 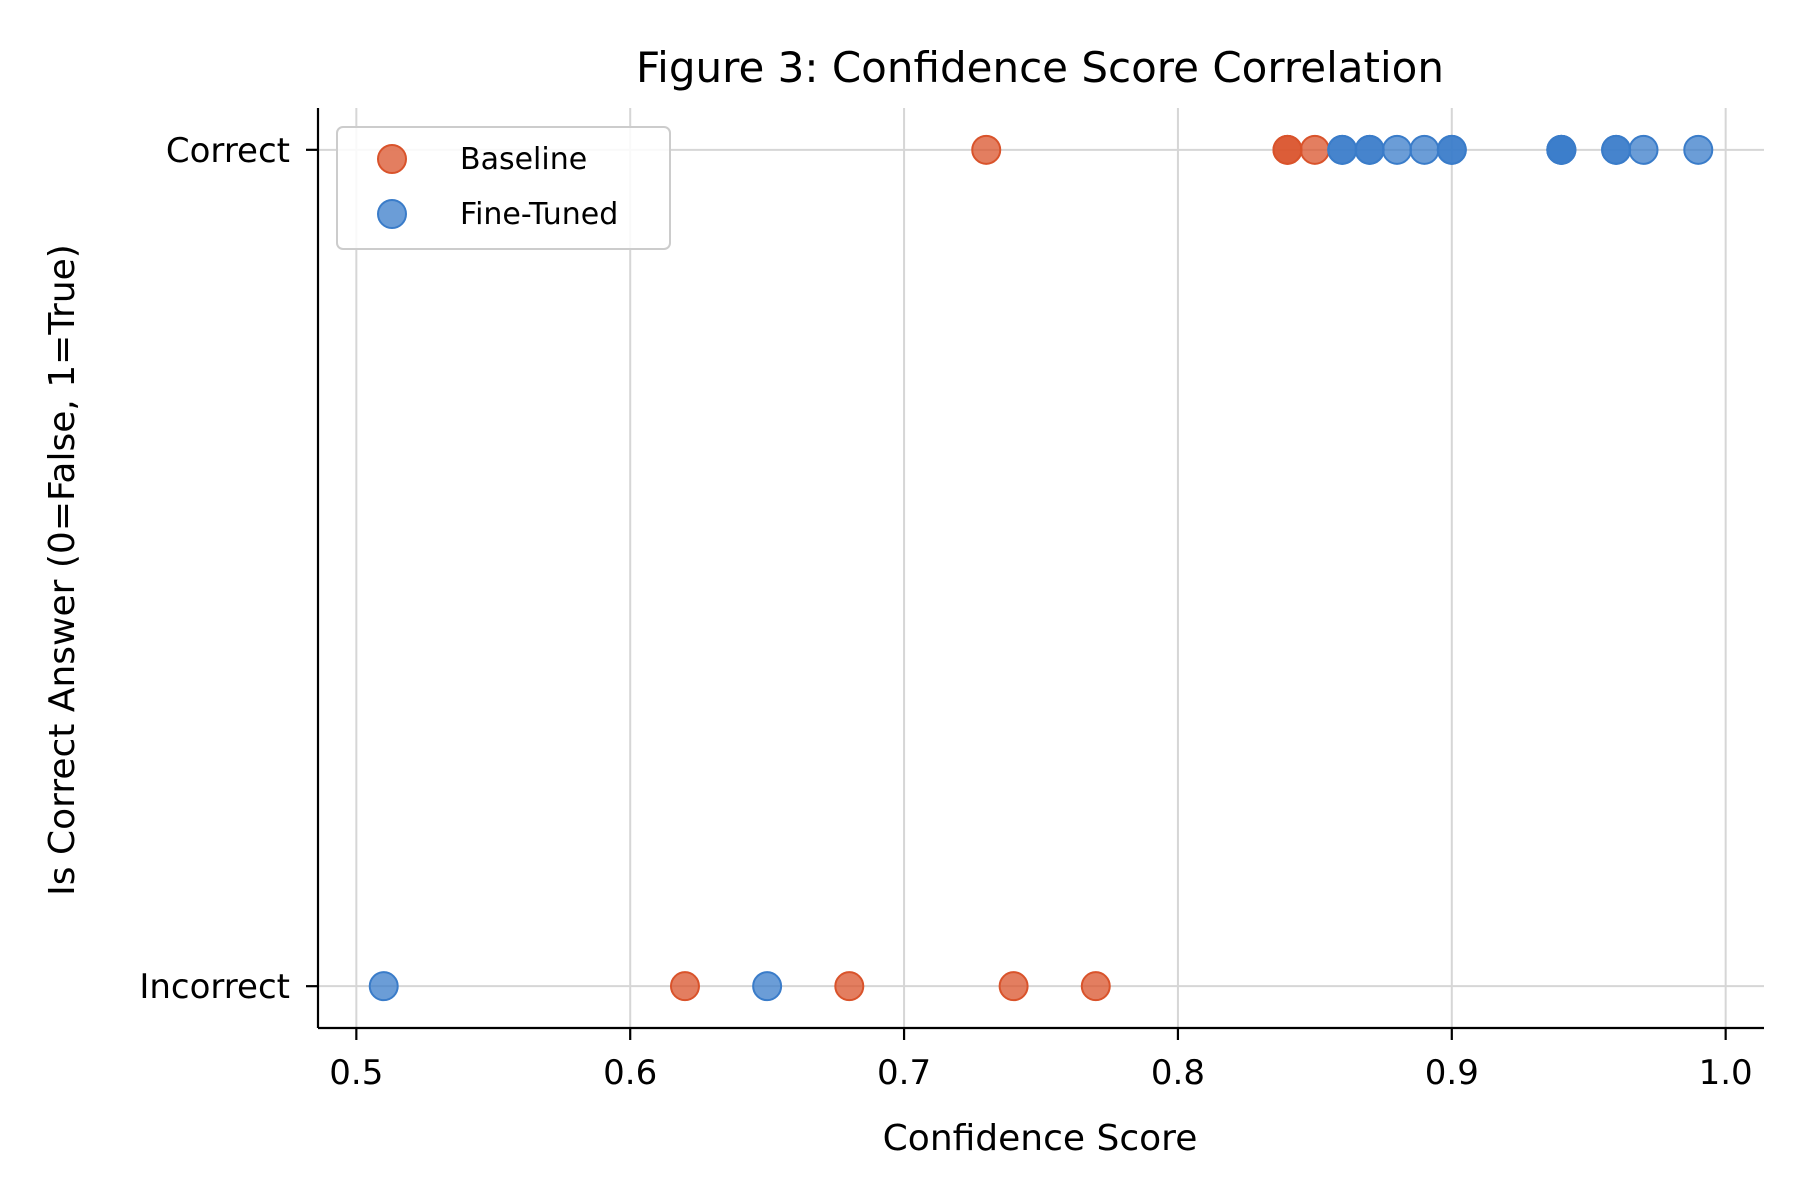 What do you see at coordinates (1452, 1073) in the screenshot?
I see `x-tick-label: 0.9` at bounding box center [1452, 1073].